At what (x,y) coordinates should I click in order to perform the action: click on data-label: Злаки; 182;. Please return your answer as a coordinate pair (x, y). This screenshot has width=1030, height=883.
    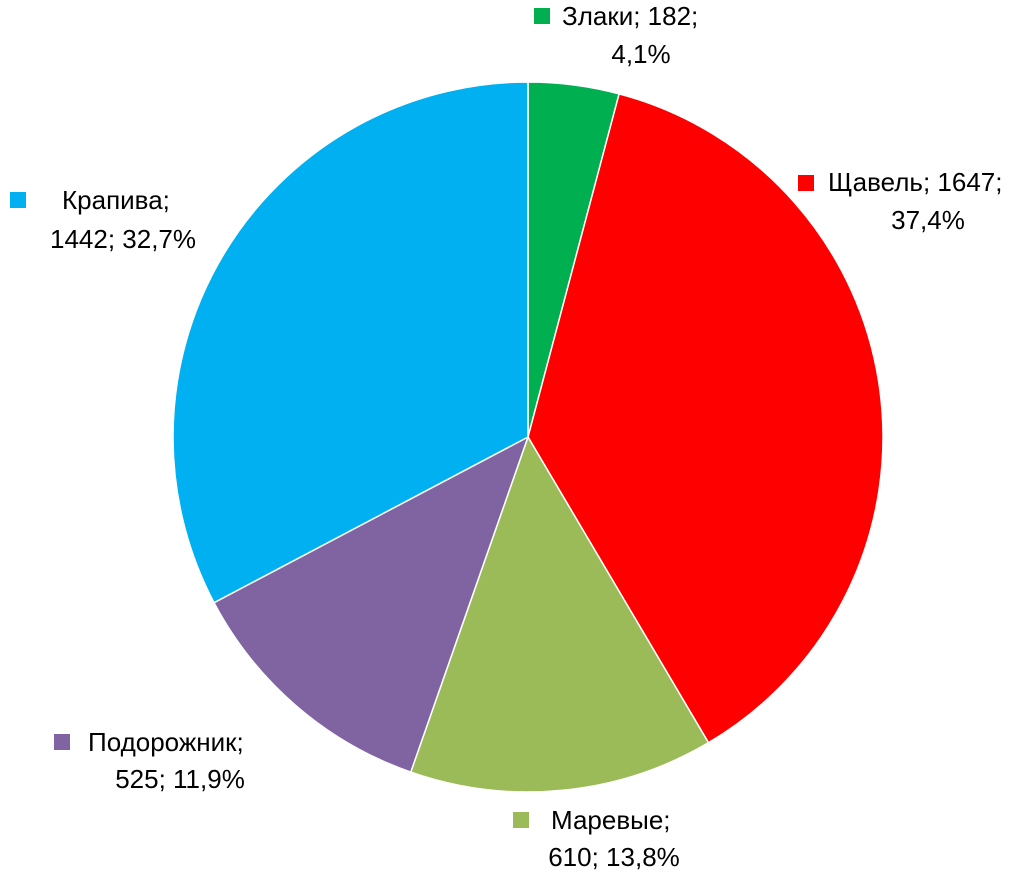
    Looking at the image, I should click on (630, 16).